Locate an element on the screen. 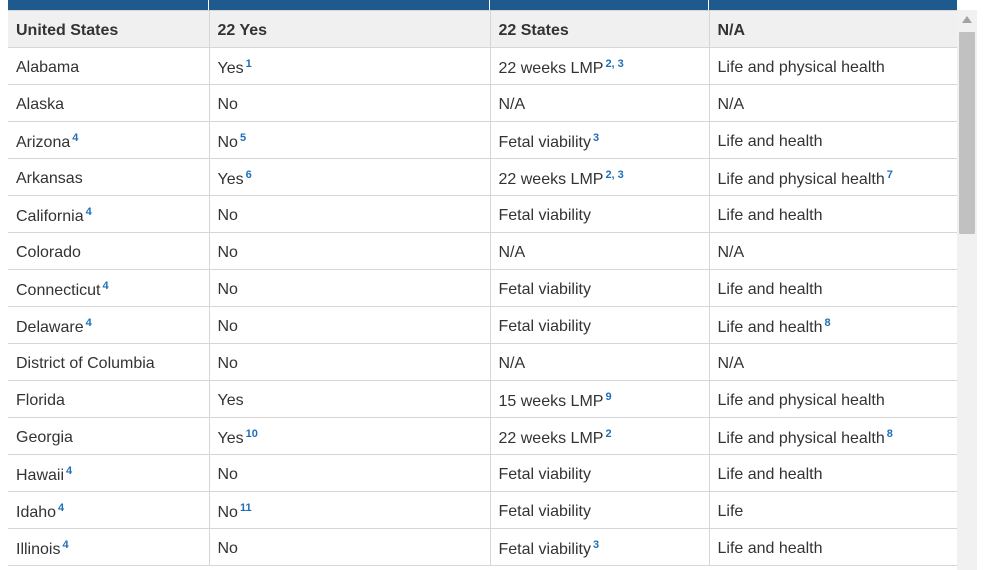  row-state-cell: California 4 is located at coordinates (109, 214).